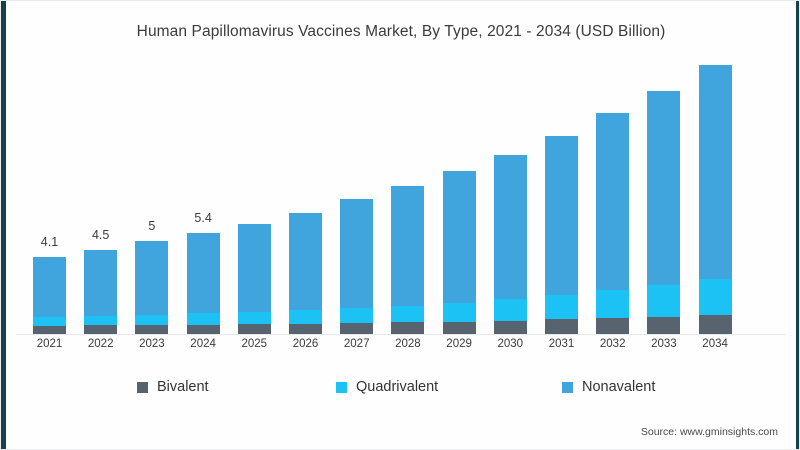 This screenshot has height=450, width=800. I want to click on x-tick-2022: 2022, so click(100, 344).